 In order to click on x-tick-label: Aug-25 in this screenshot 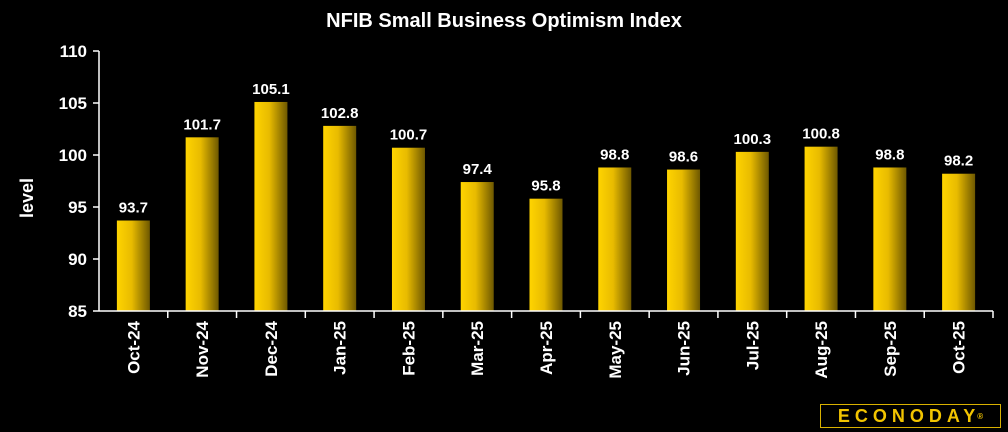, I will do `click(821, 350)`.